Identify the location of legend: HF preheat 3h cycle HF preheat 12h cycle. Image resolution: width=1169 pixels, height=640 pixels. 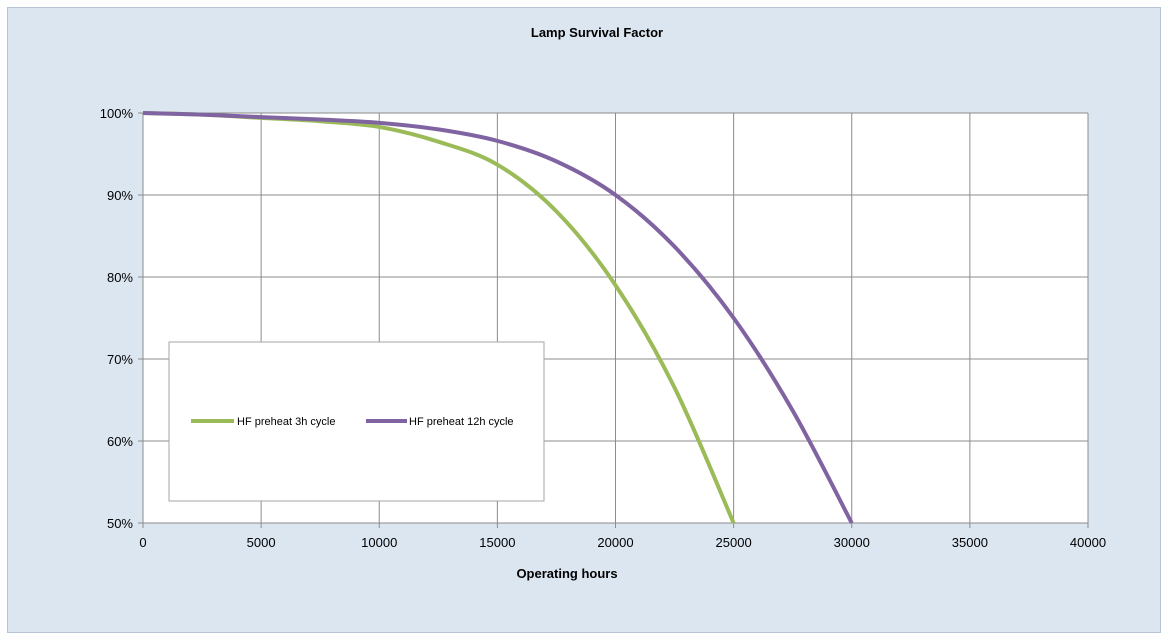
(356, 421).